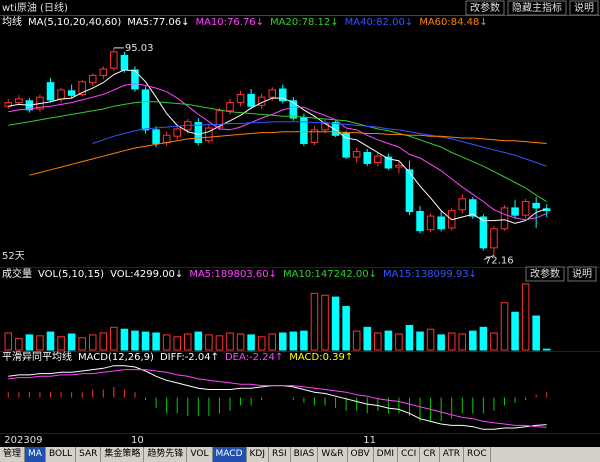  What do you see at coordinates (229, 454) in the screenshot?
I see `toolbar-tab: MACD` at bounding box center [229, 454].